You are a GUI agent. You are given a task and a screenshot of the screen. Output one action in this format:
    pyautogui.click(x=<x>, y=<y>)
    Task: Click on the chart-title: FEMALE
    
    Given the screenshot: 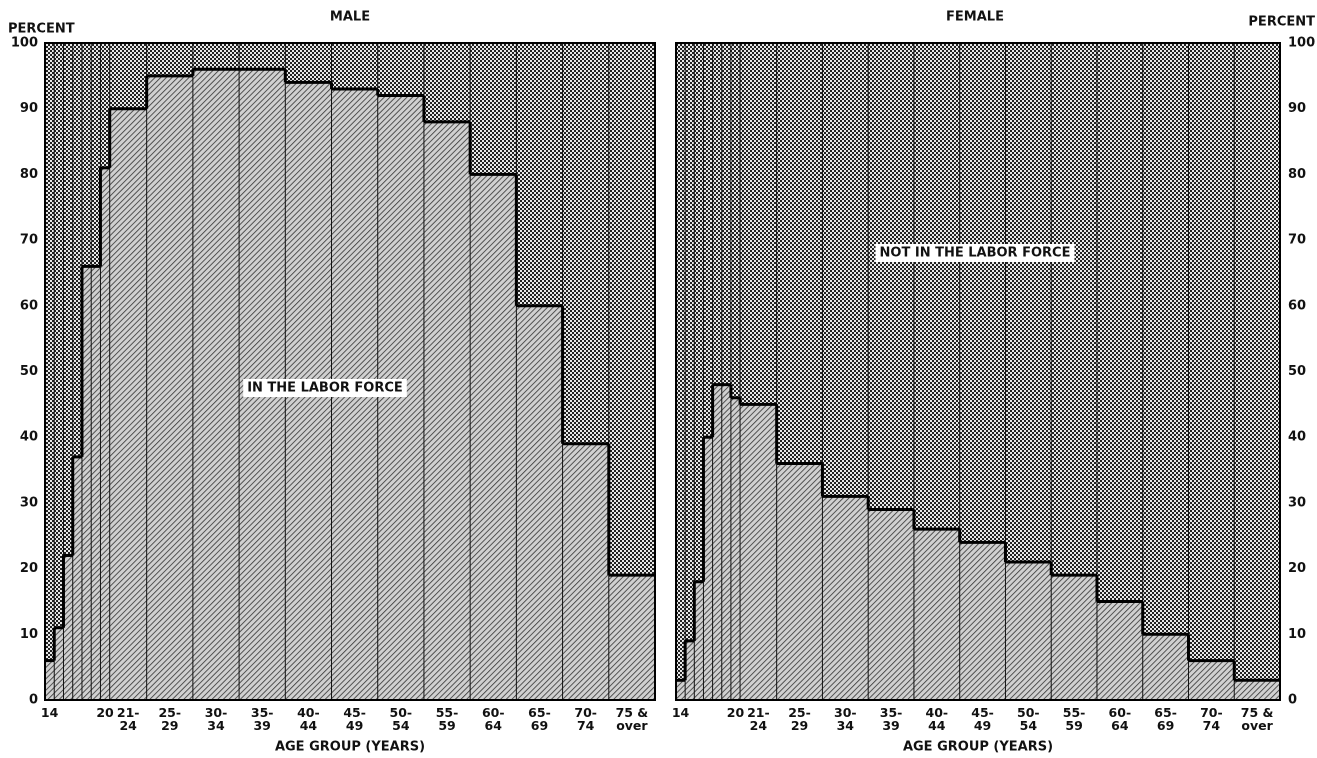 What is the action you would take?
    pyautogui.click(x=975, y=17)
    